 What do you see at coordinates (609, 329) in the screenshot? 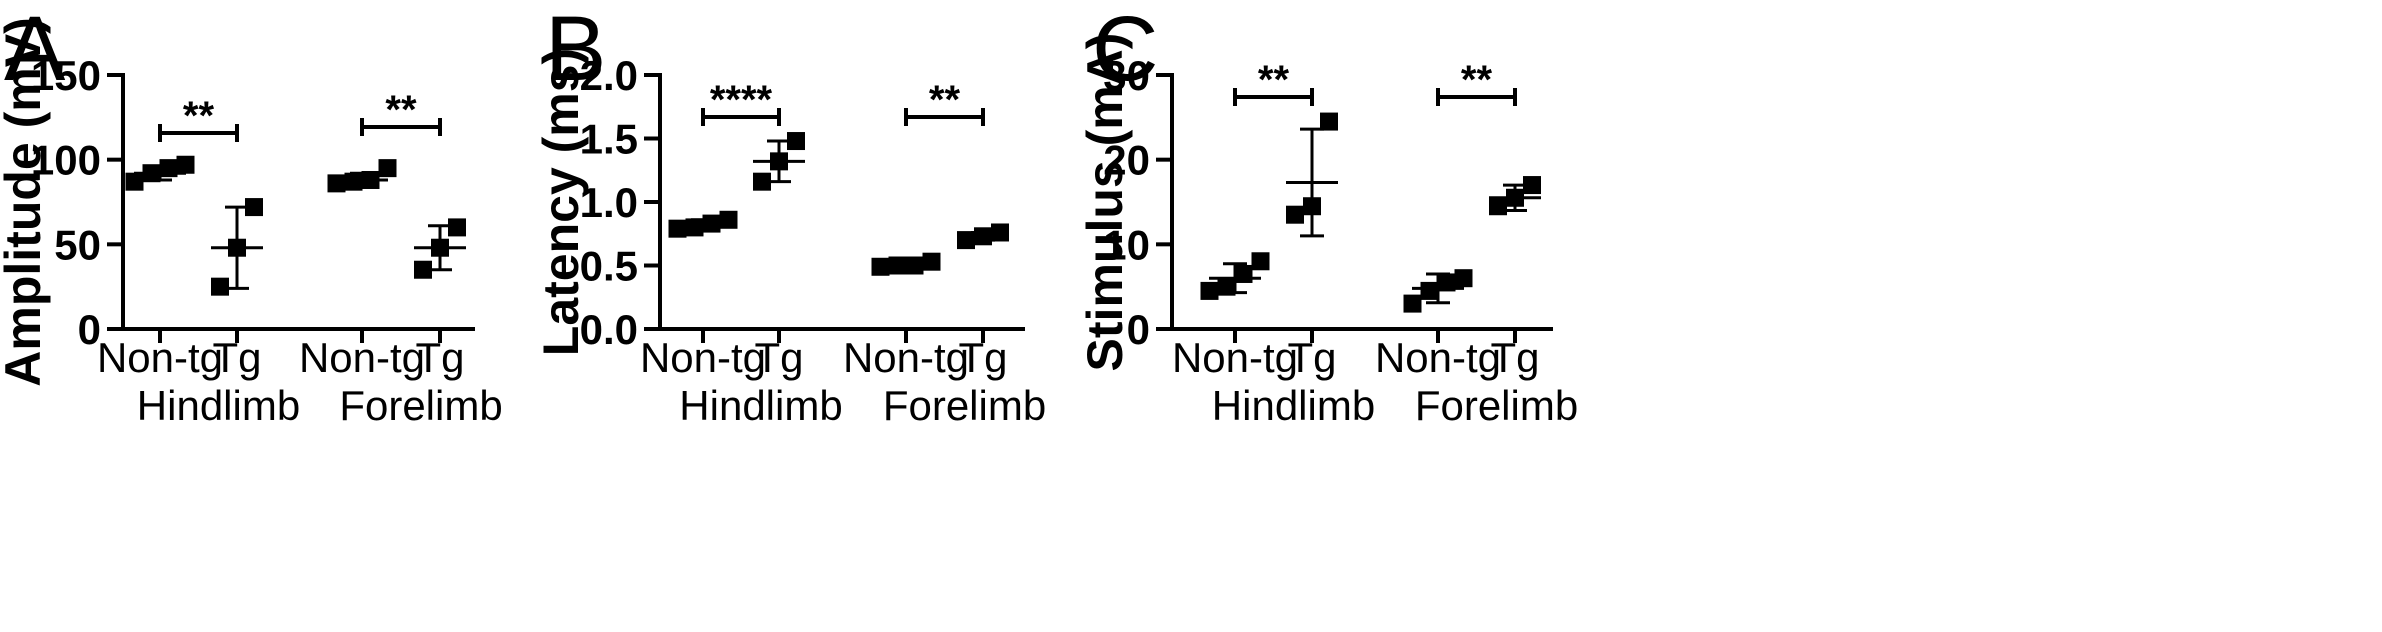
I see `y-tick-label: 0.0` at bounding box center [609, 329].